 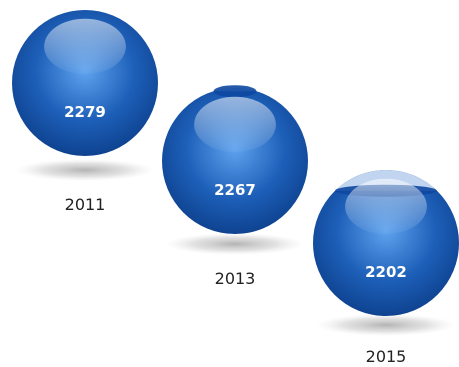 I want to click on data-label-2015: 2202, so click(x=386, y=272).